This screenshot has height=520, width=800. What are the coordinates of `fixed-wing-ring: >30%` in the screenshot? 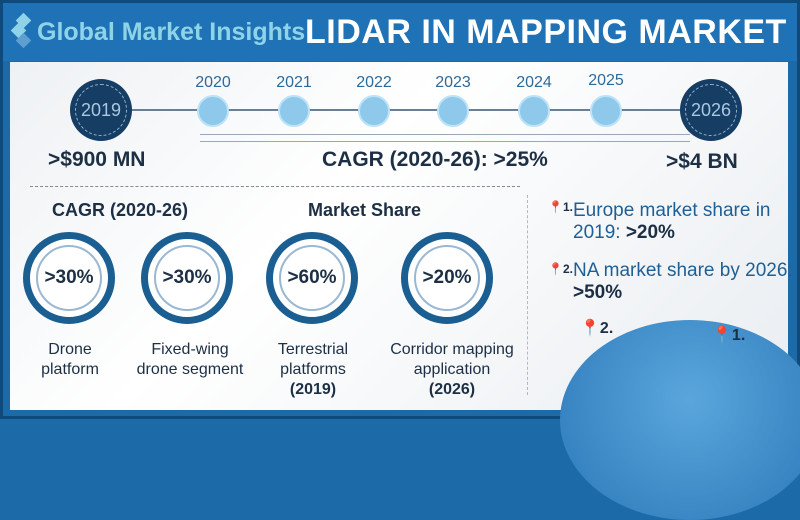 It's located at (187, 278).